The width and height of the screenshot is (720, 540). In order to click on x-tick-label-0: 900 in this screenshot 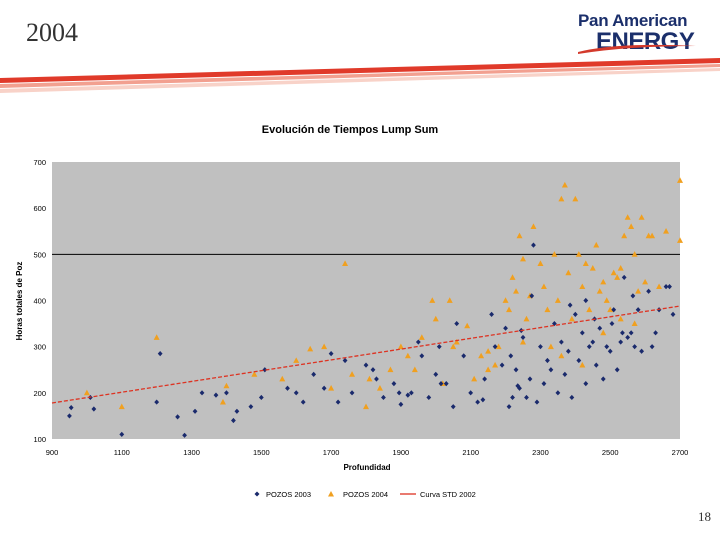, I will do `click(52, 452)`.